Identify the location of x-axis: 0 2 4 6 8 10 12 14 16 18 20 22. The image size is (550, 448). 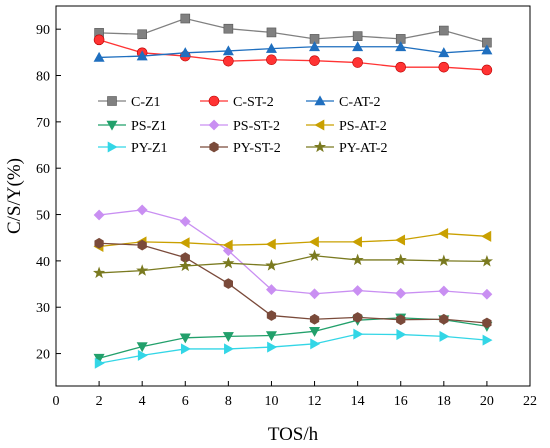
(295, 395).